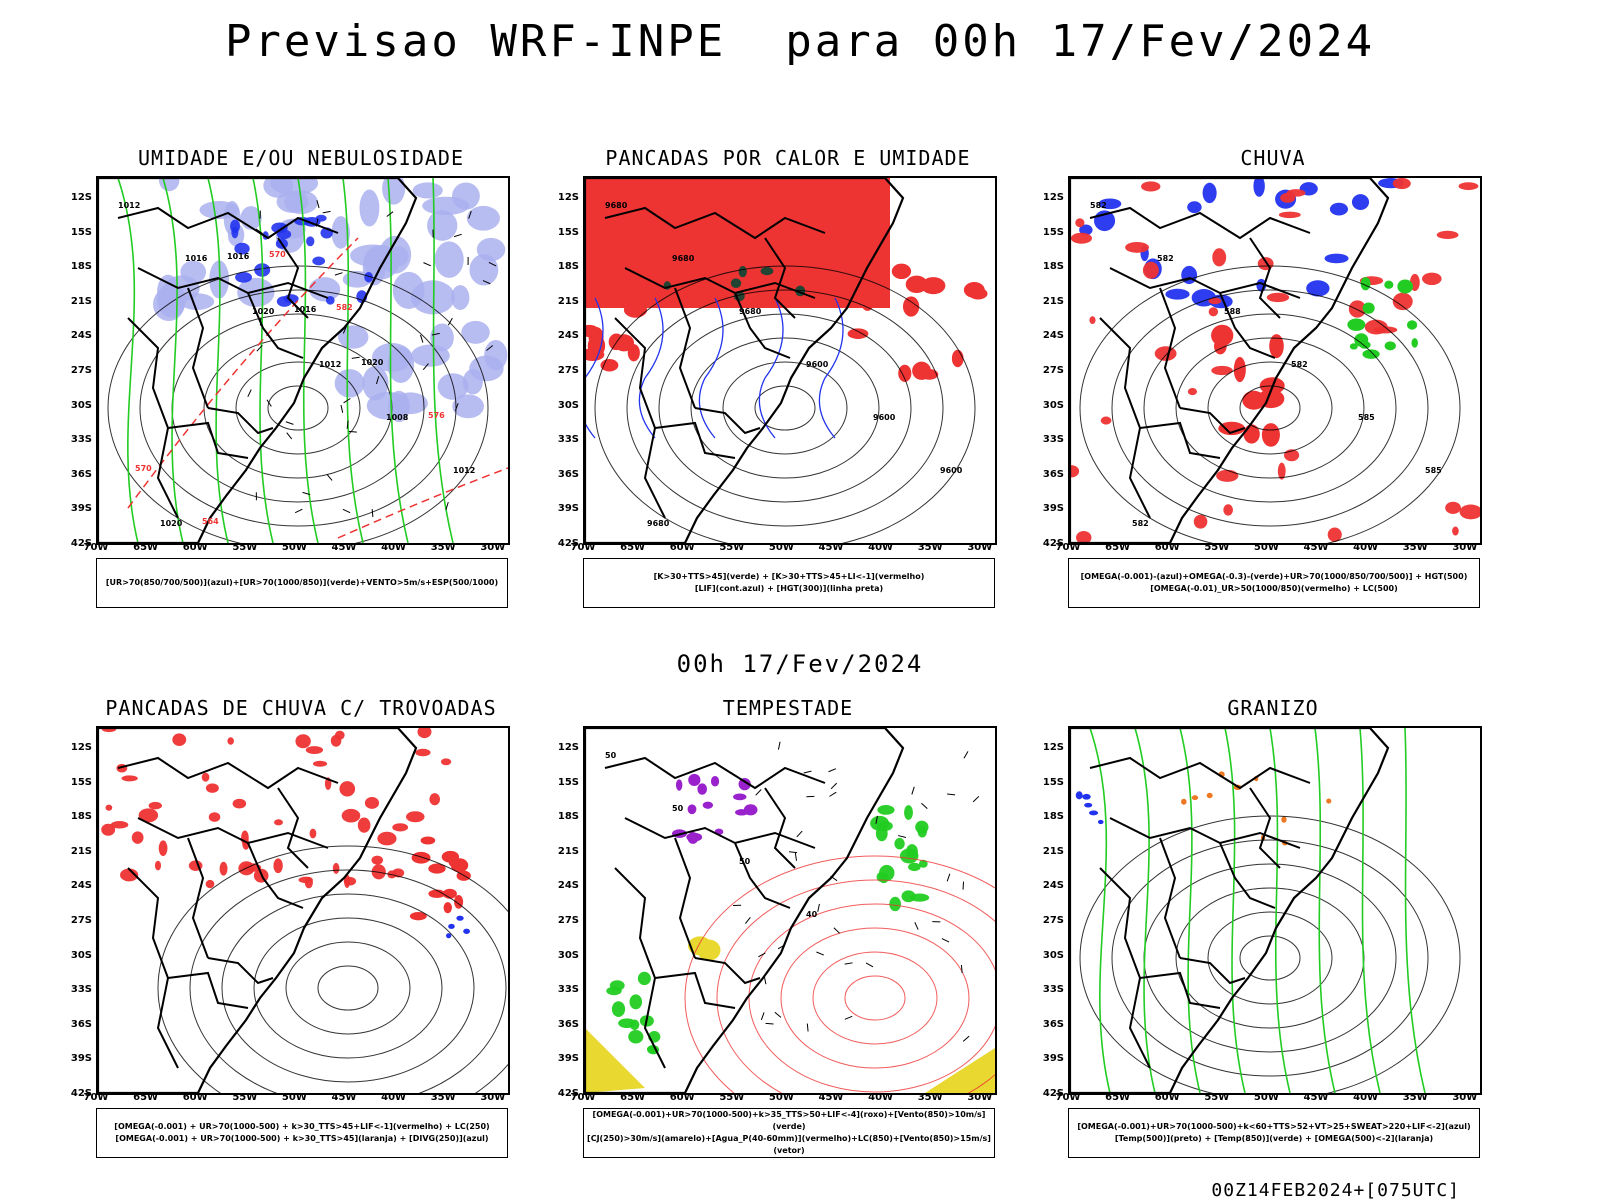 Image resolution: width=1600 pixels, height=1201 pixels. I want to click on footer-stamp: 00Z14FEB2024+[075UTC], so click(1335, 1190).